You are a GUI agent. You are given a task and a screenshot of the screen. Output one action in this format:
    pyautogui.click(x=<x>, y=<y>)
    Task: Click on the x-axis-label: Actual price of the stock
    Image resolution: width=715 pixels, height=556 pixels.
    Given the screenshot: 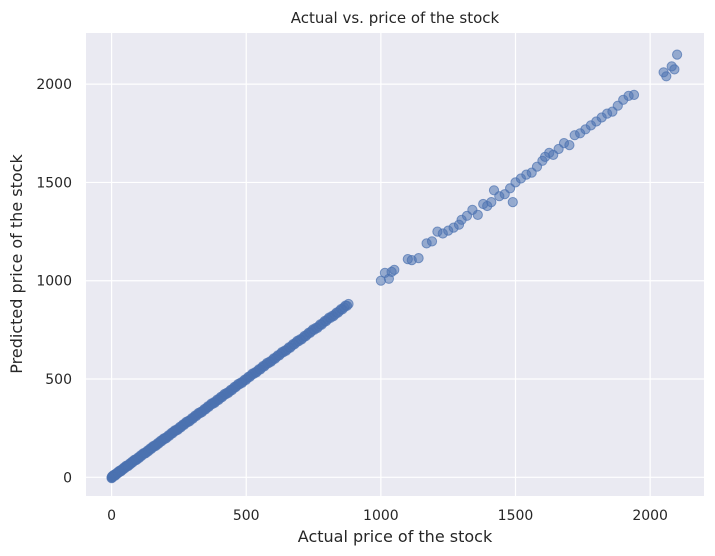 What is the action you would take?
    pyautogui.click(x=395, y=536)
    